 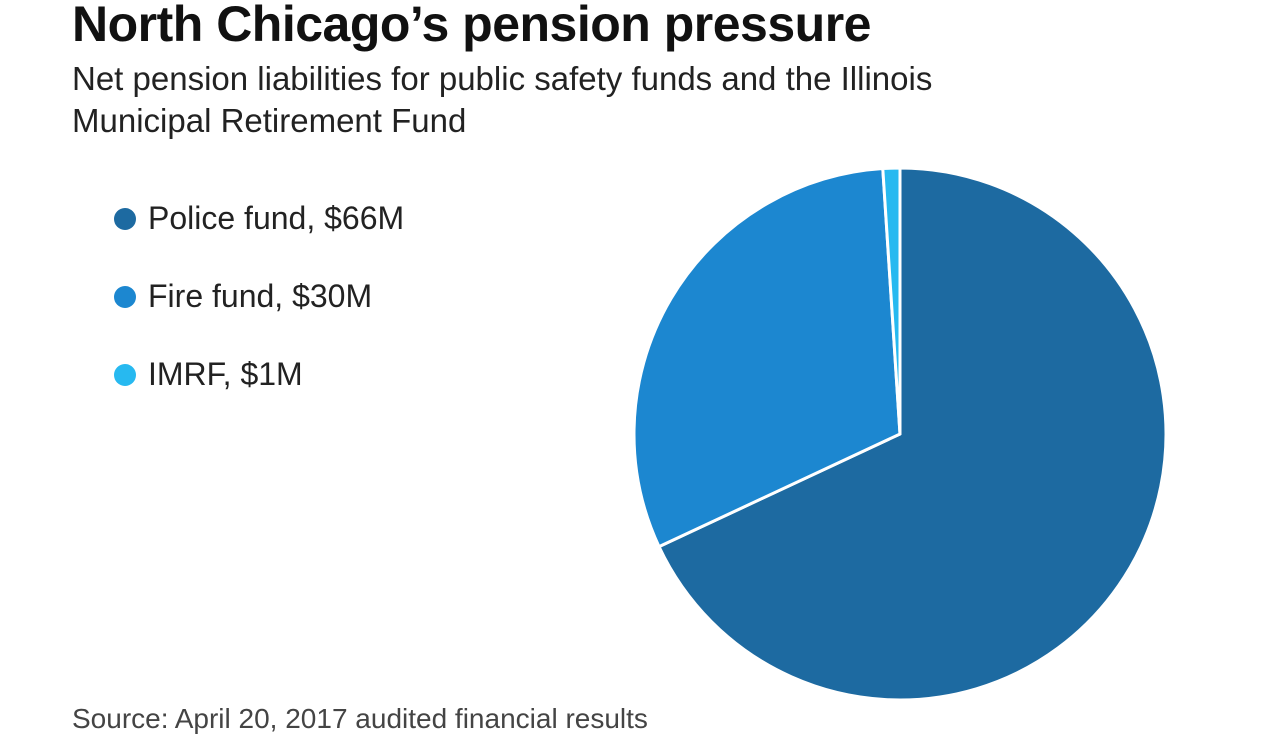 I want to click on pie-slice-fire, so click(x=767, y=358).